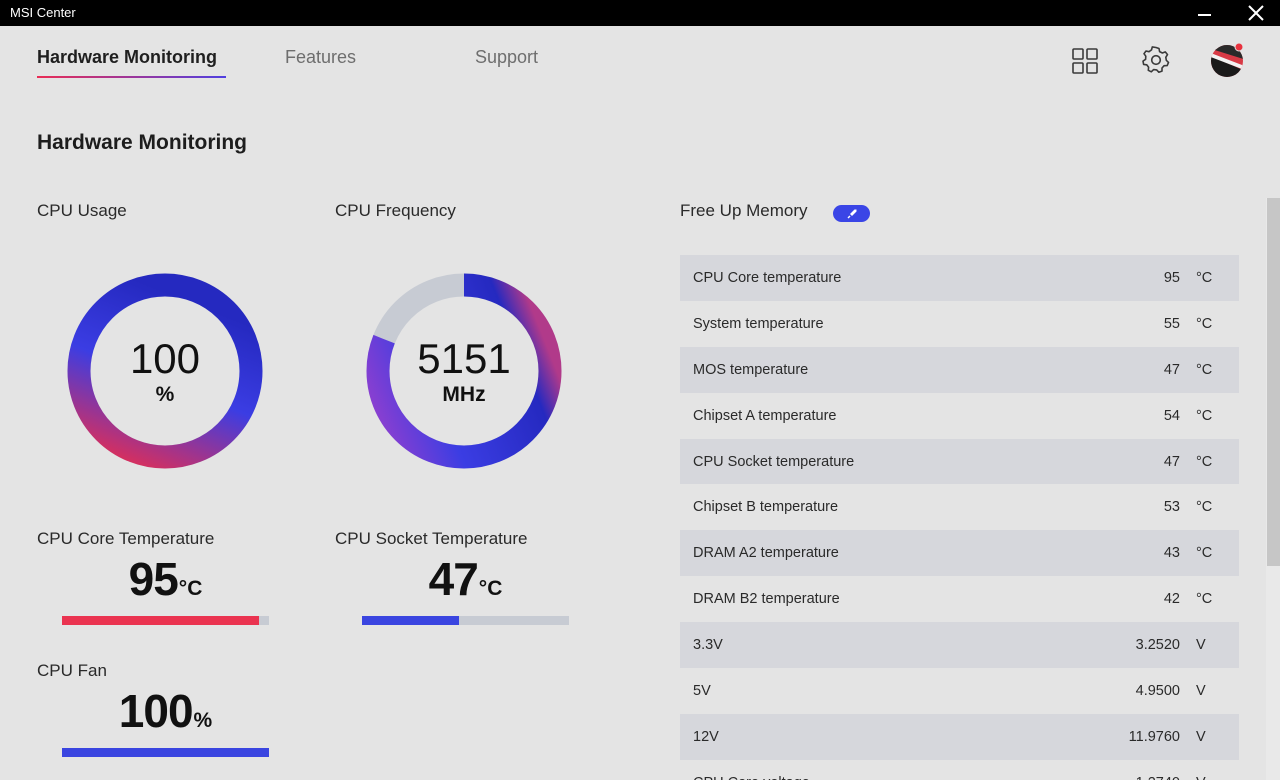  I want to click on sensor-row: DRAM A2 temperature 43 °C, so click(959, 553).